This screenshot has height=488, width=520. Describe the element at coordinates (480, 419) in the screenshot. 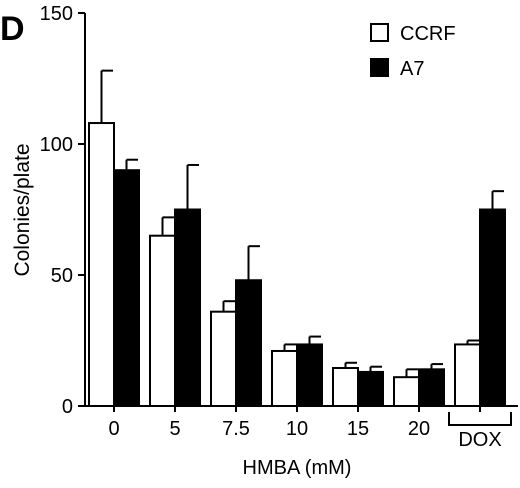

I see `dox-bracket-line` at that location.